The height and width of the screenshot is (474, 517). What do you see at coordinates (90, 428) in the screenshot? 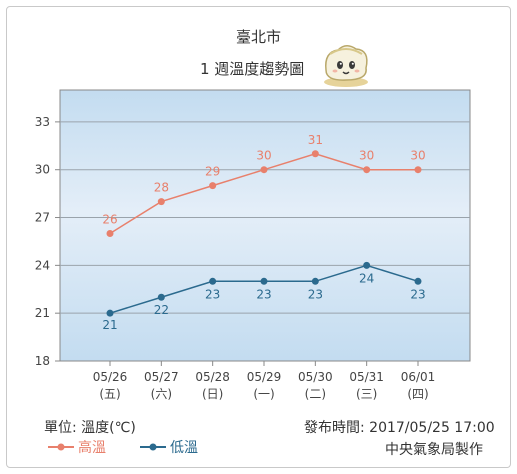
I see `unit-label: 單位: 溫度(℃)` at bounding box center [90, 428].